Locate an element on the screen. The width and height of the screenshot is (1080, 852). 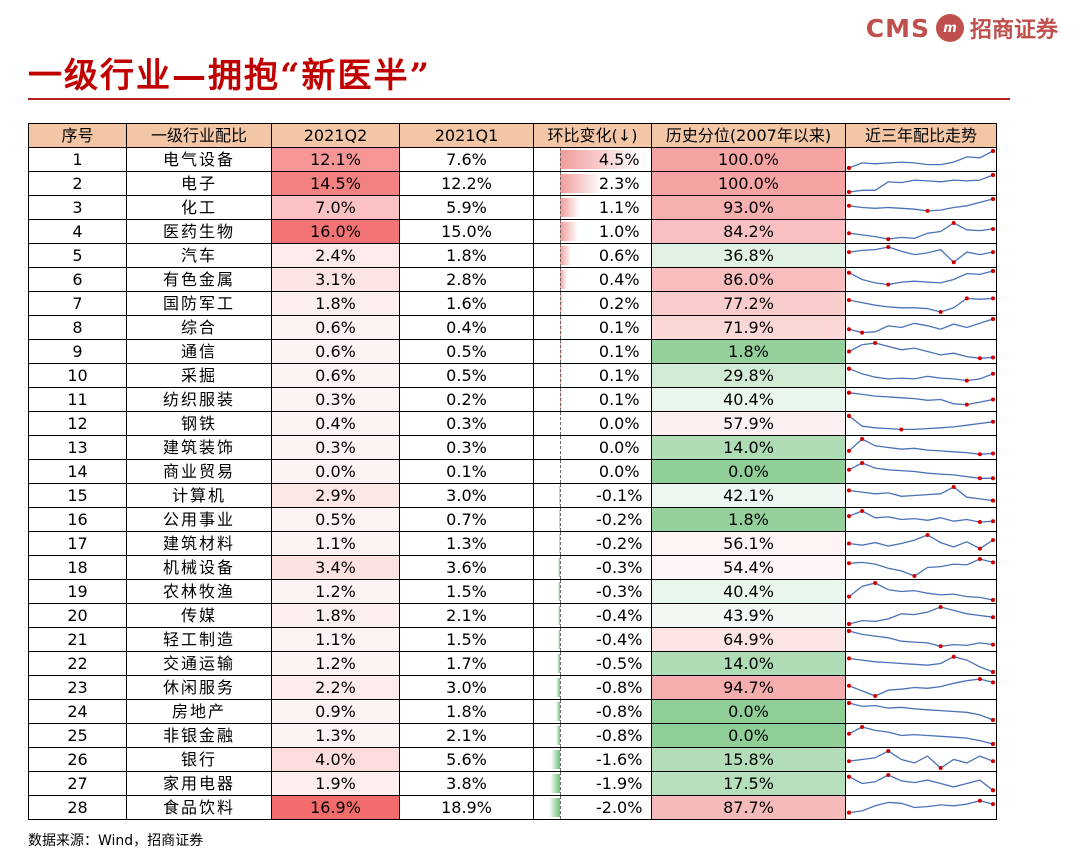
row-percentile: 1.8% is located at coordinates (748, 519).